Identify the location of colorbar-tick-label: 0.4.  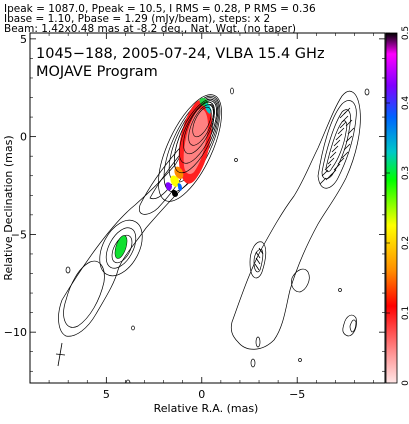
(405, 103).